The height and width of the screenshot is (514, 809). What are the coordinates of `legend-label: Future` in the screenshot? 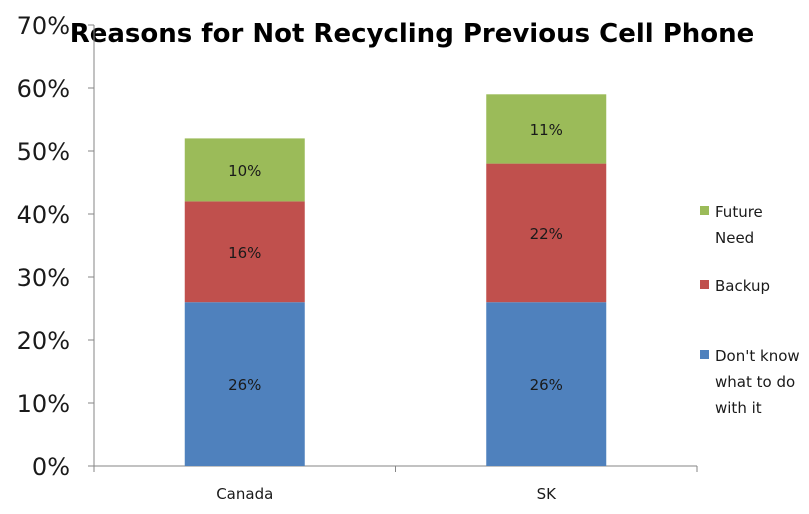 It's located at (739, 212).